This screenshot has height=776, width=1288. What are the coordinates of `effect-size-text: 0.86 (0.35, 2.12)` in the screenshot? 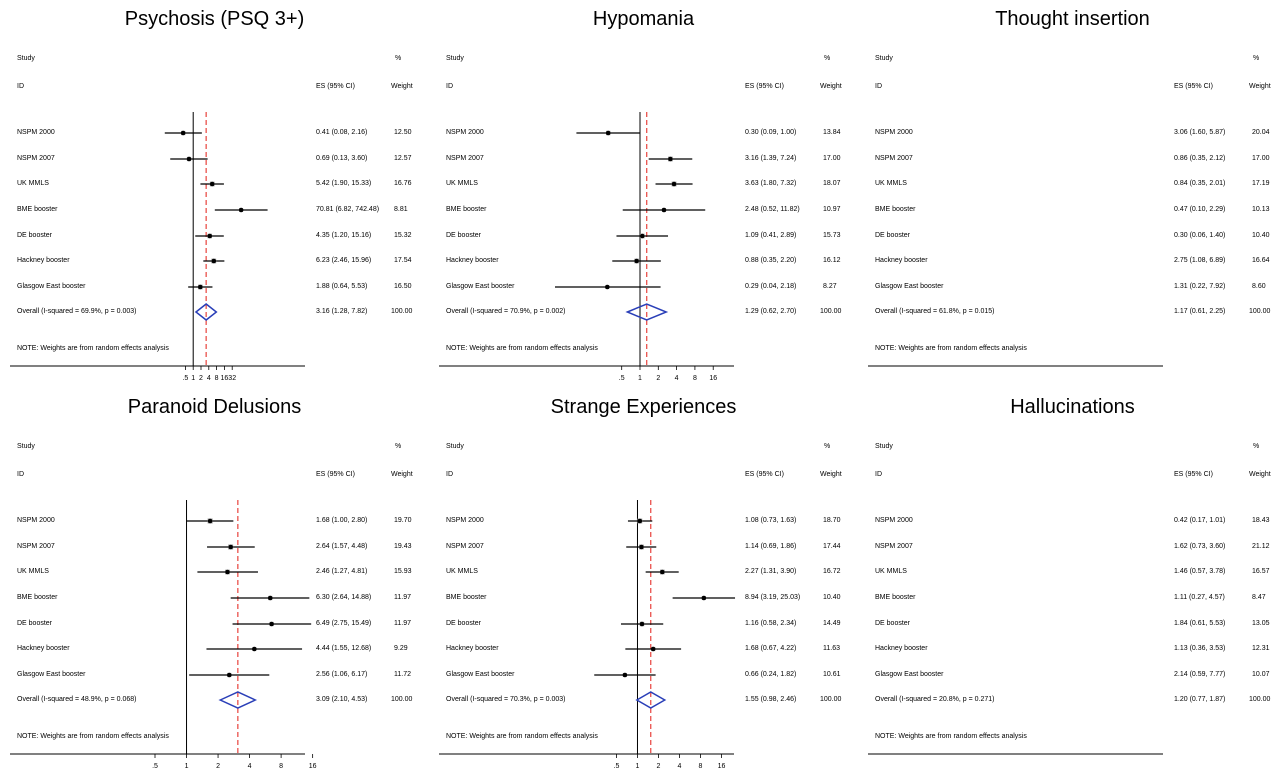 It's located at (1200, 158).